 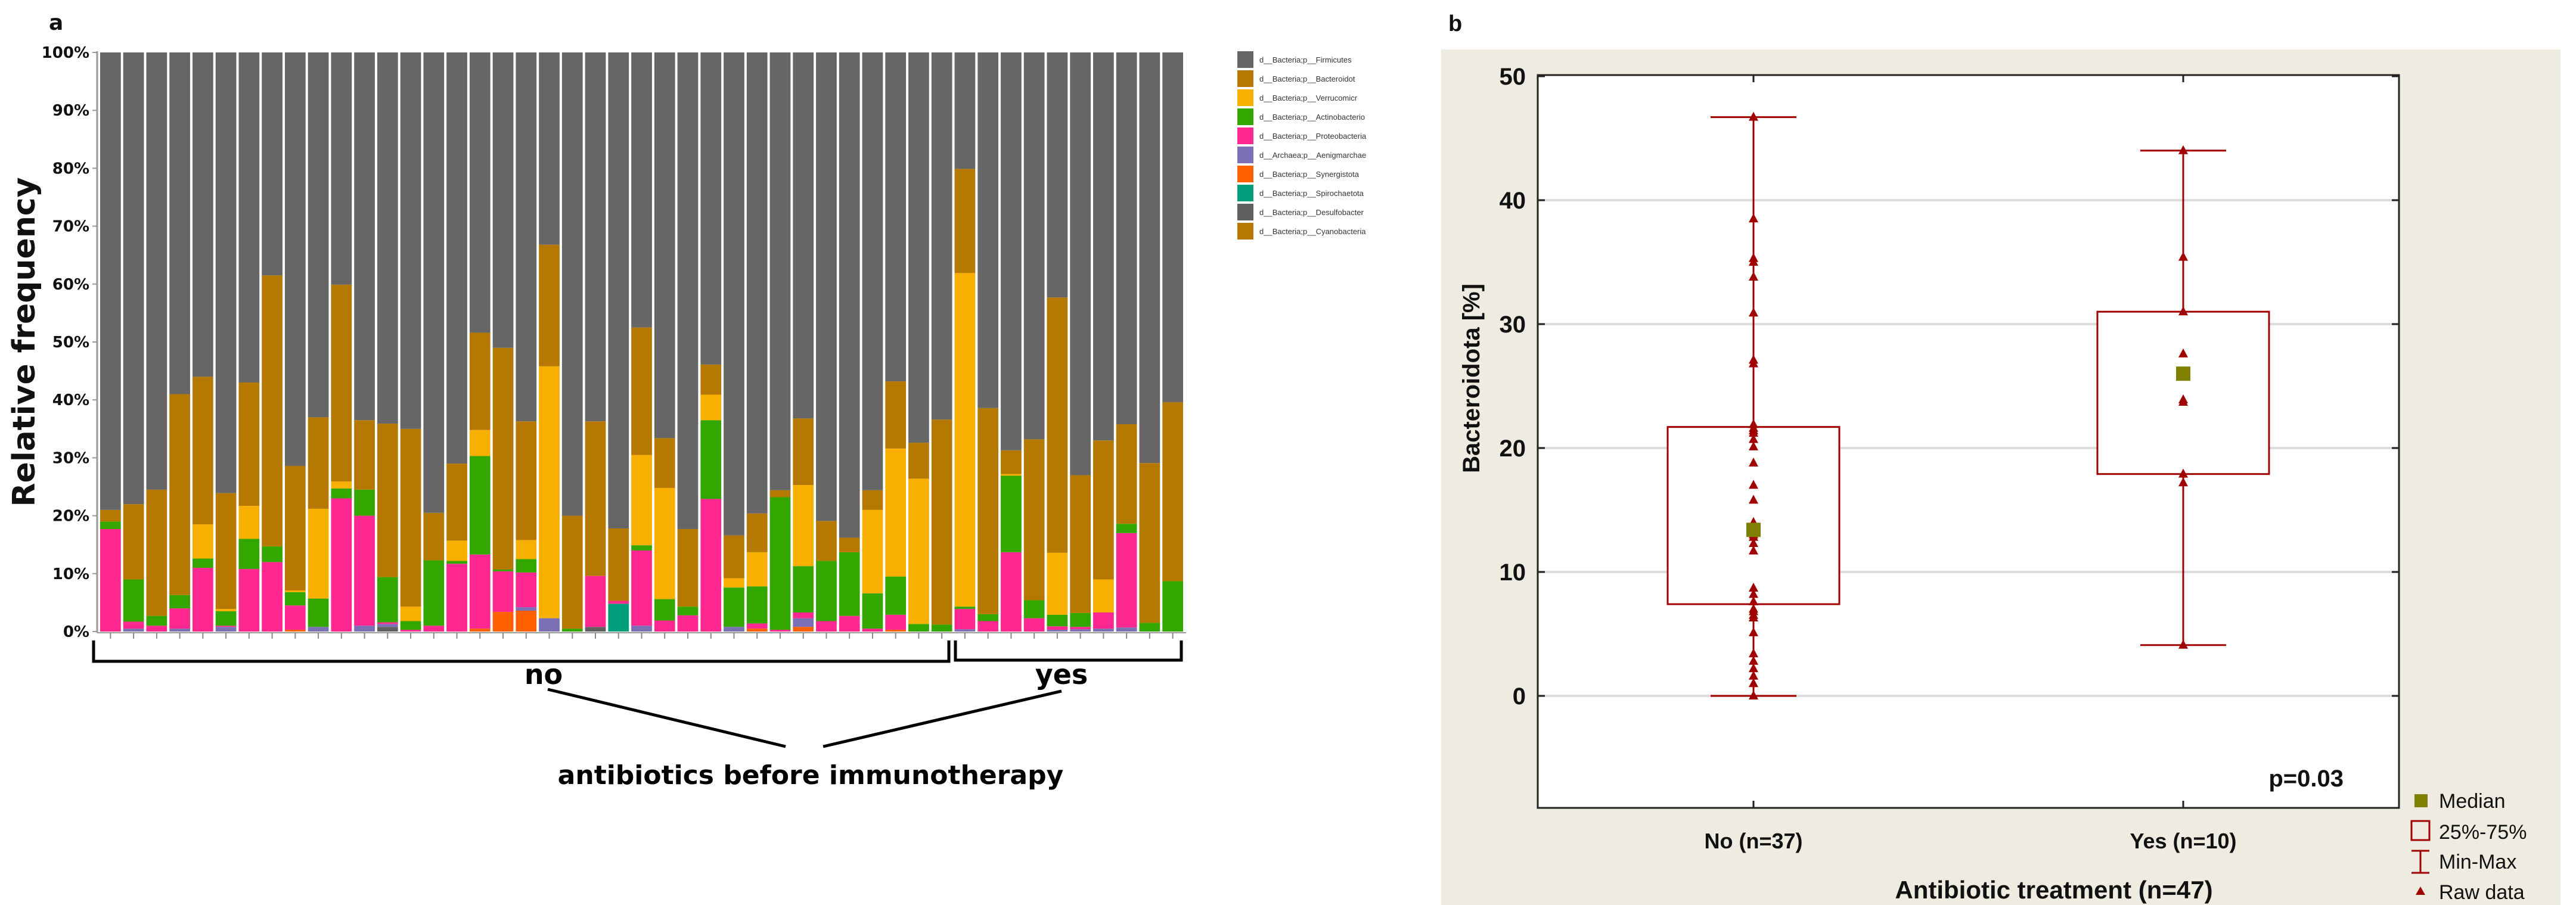 What do you see at coordinates (2183, 841) in the screenshot?
I see `x-tick-label: Yes (n=10)` at bounding box center [2183, 841].